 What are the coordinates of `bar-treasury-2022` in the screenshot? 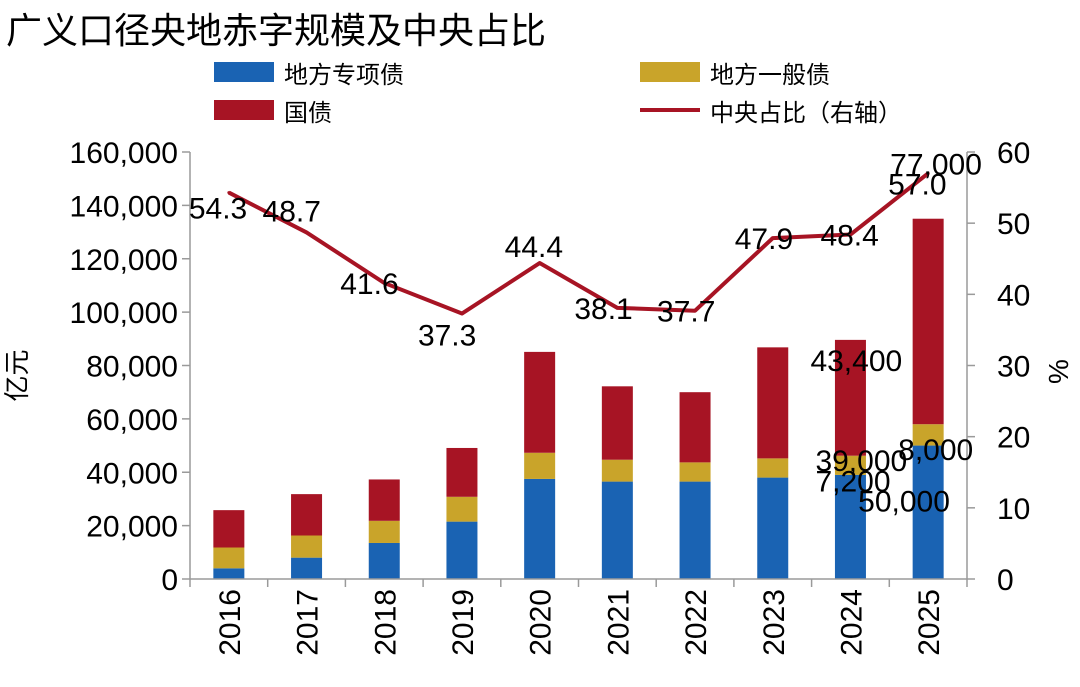 It's located at (695, 427).